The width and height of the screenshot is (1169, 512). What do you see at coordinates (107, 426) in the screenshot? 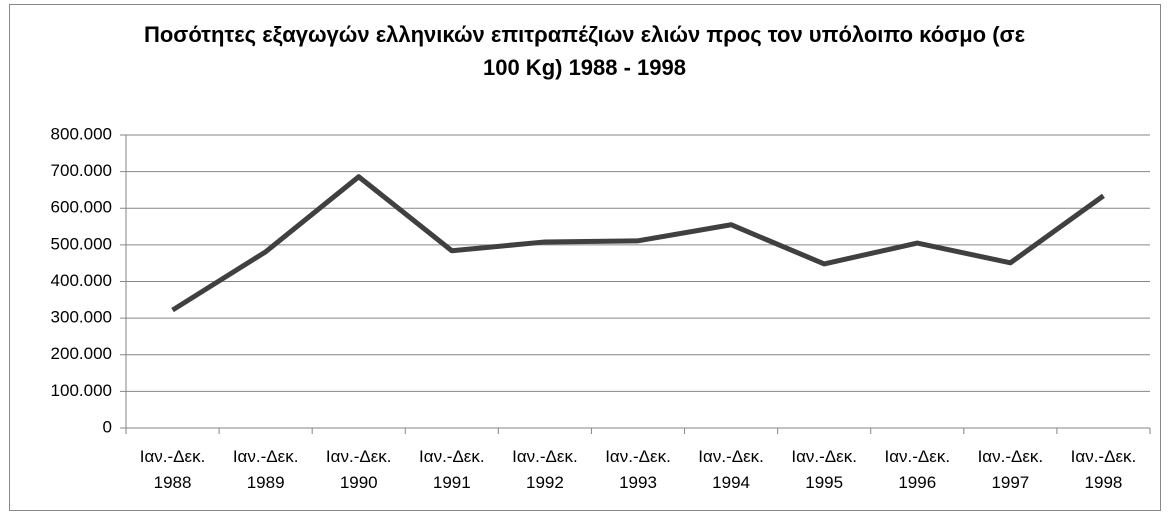
I see `y-tick-label: 0` at bounding box center [107, 426].